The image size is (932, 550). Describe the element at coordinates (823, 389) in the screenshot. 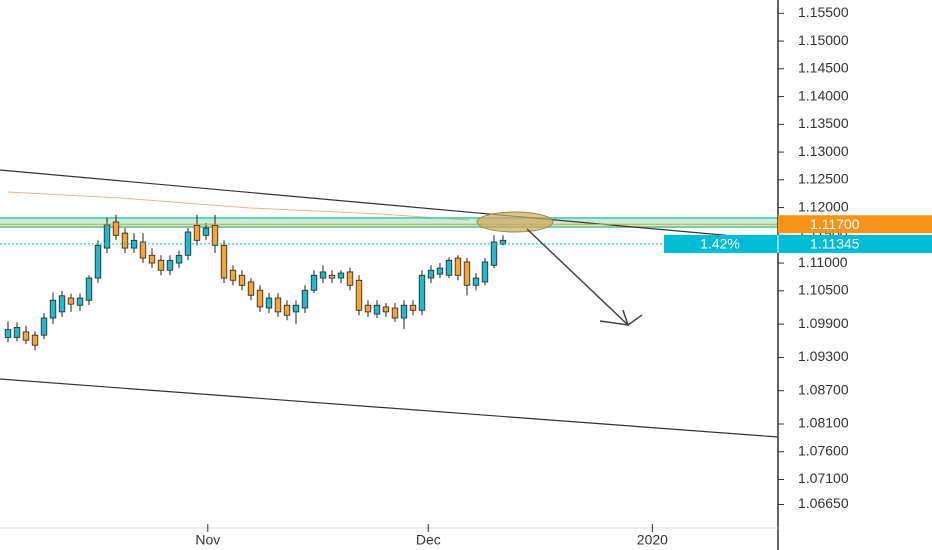

I see `y-tick-label: 1.08700` at that location.